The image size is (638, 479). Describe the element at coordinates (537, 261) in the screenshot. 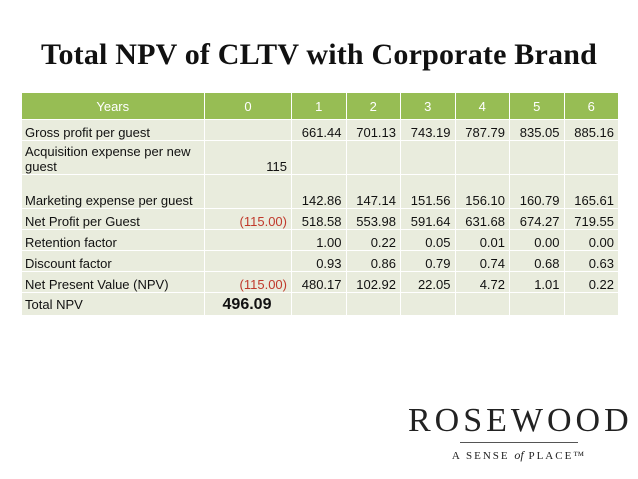

I see `table-cell: 0.68` at that location.